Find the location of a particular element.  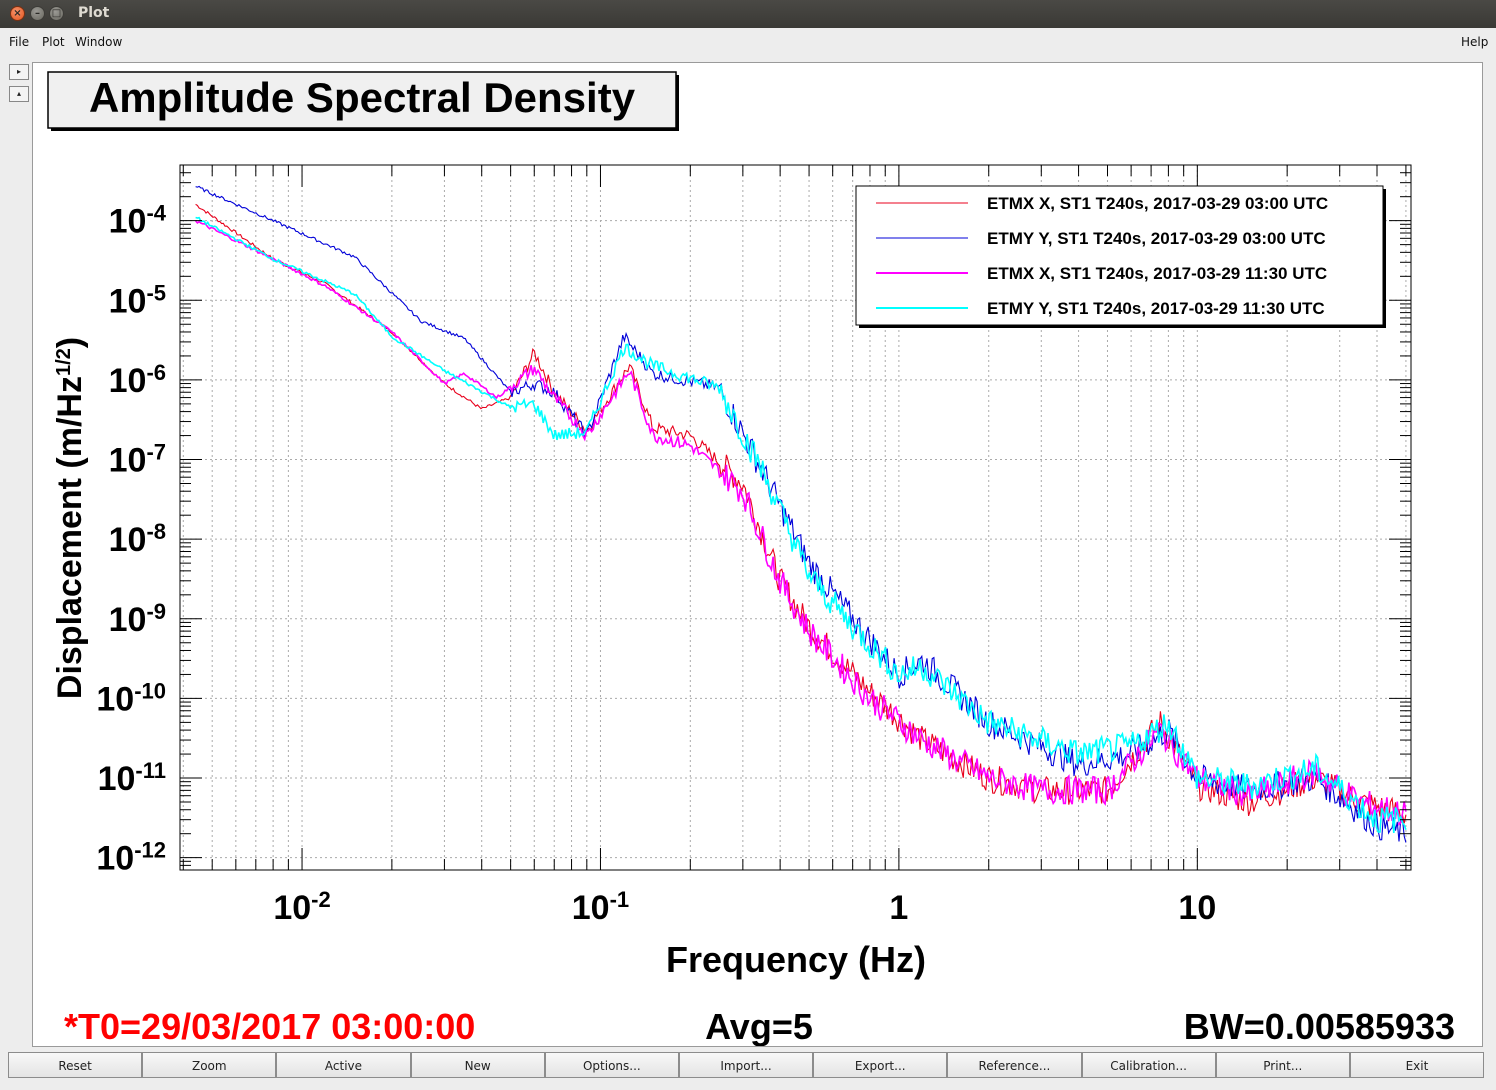

x-tick-label: 10⁻² is located at coordinates (301, 907).